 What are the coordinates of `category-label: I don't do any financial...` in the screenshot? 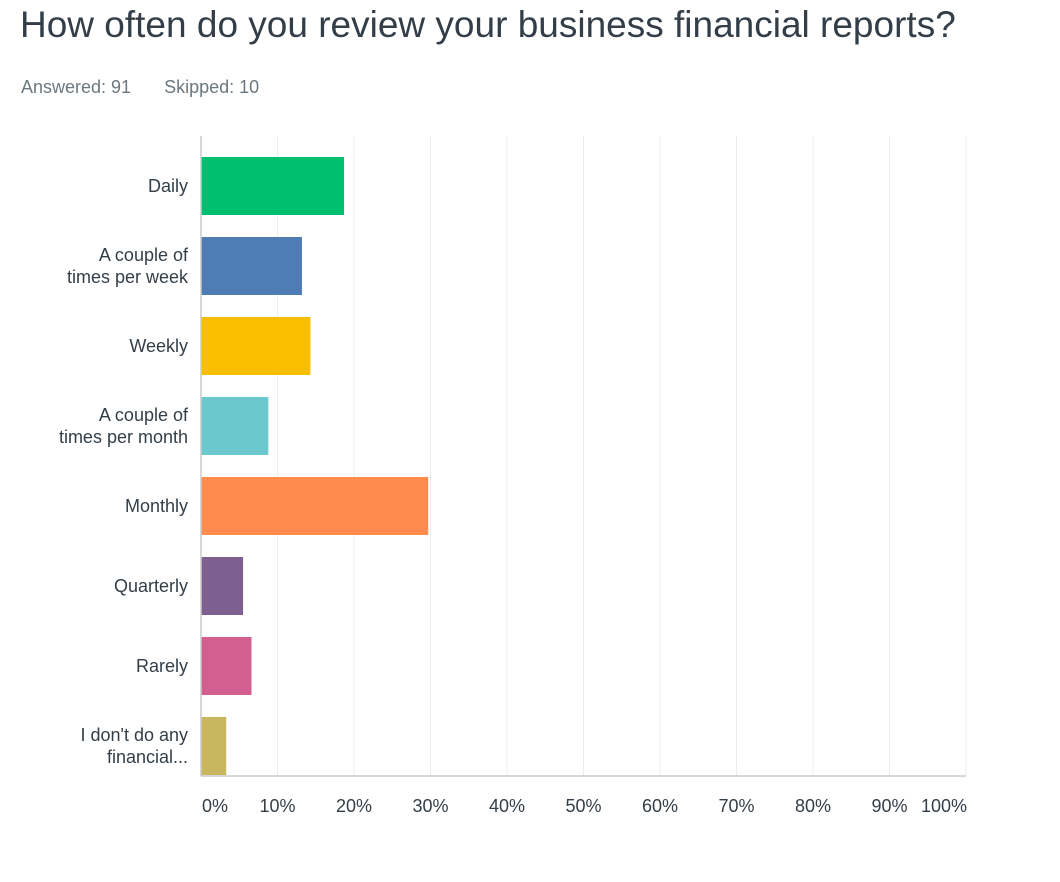 It's located at (134, 746).